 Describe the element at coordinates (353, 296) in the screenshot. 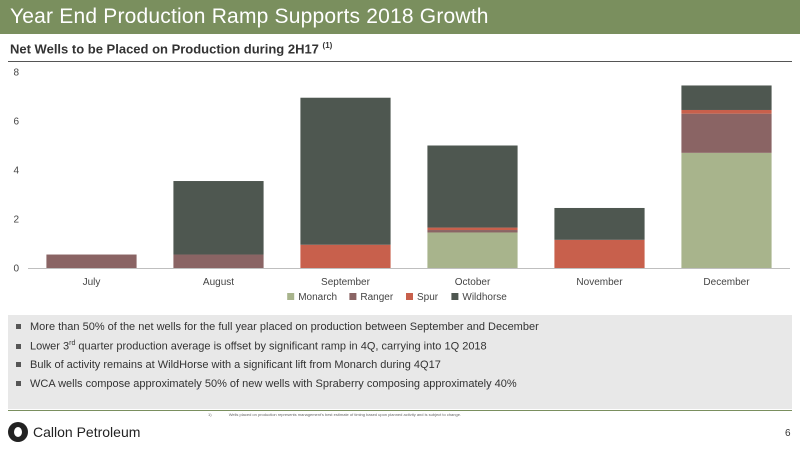

I see `legend-swatch-ranger` at that location.